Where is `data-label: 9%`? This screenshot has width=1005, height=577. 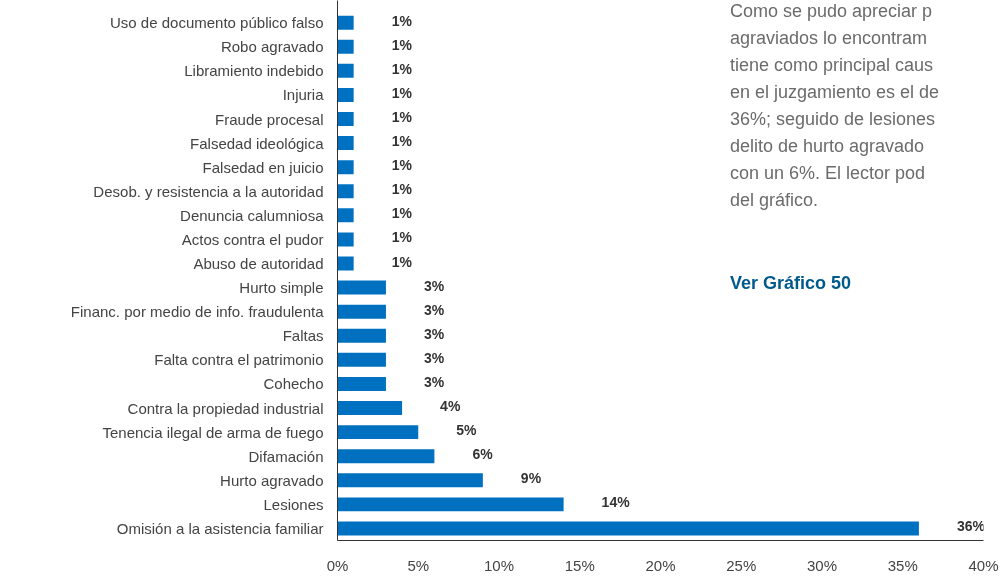
data-label: 9% is located at coordinates (531, 478).